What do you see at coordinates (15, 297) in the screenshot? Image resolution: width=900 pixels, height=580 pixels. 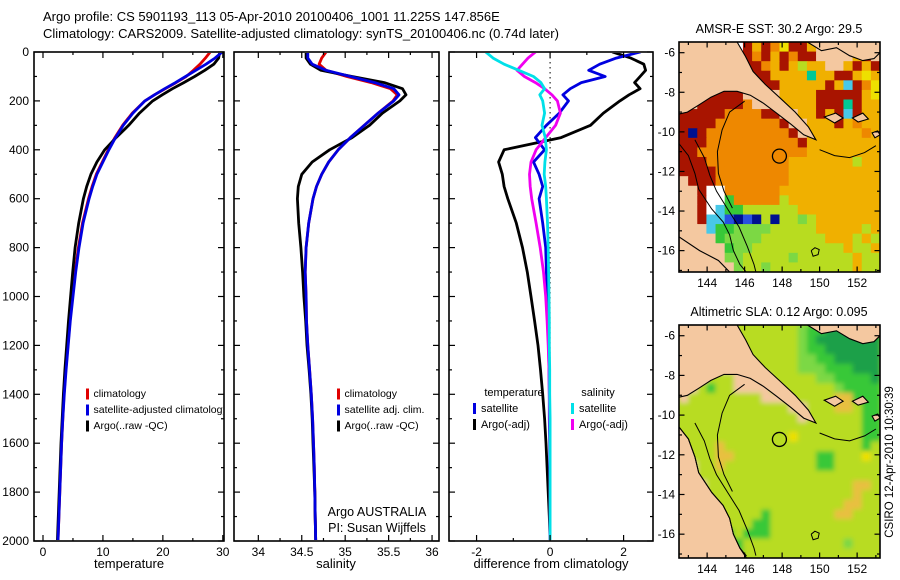 I see `svg-text: 1000` at bounding box center [15, 297].